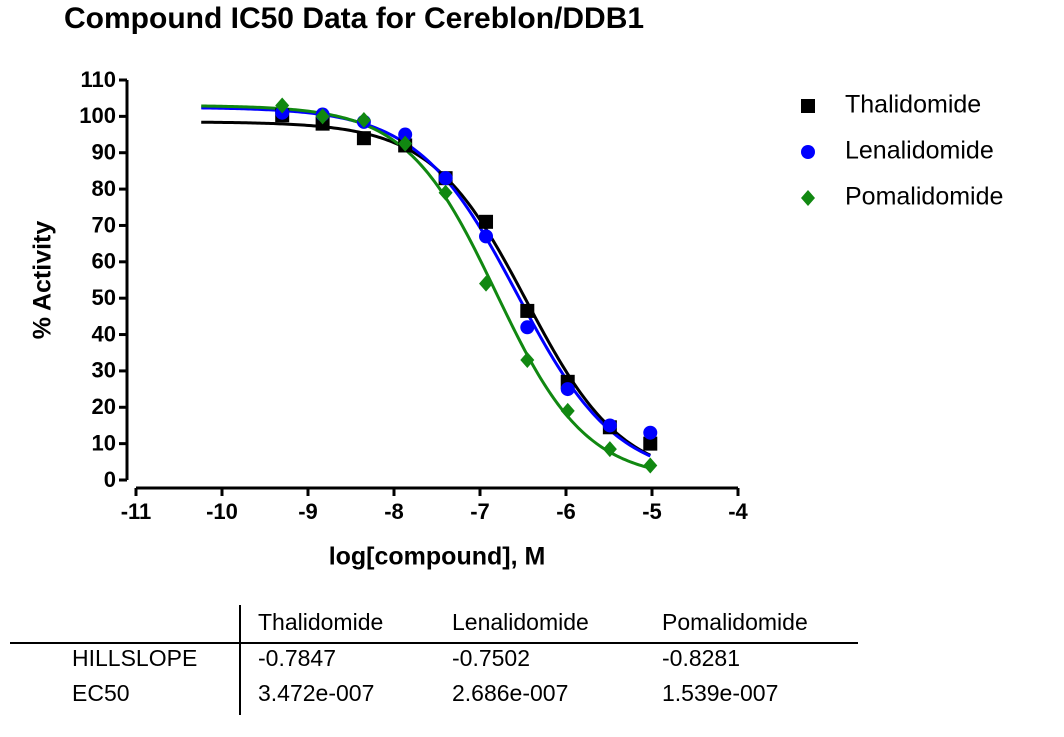  What do you see at coordinates (354, 18) in the screenshot?
I see `chart-title: Compound IC50 Data for Cereblon/DDB1` at bounding box center [354, 18].